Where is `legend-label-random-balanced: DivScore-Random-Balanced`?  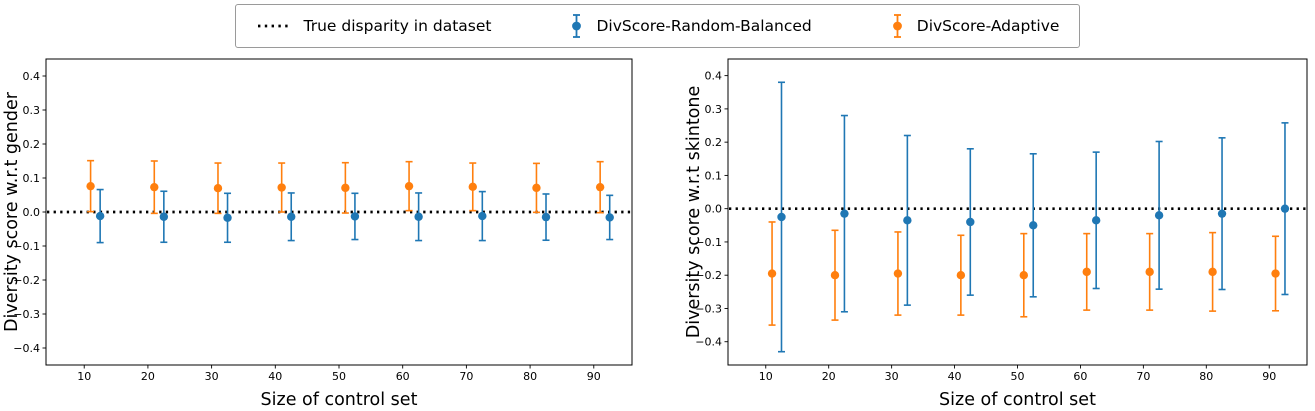 legend-label-random-balanced: DivScore-Random-Balanced is located at coordinates (704, 26).